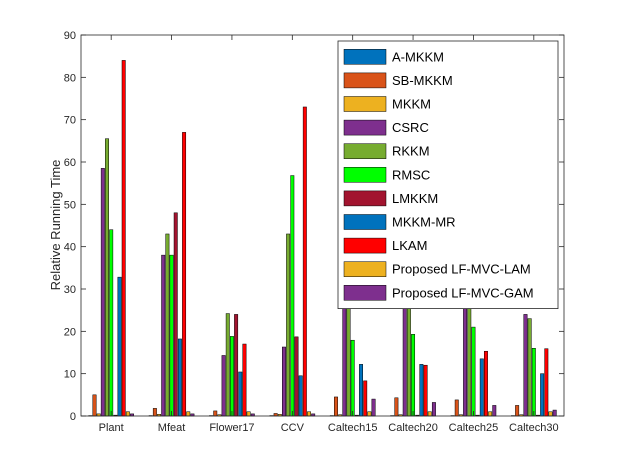 The image size is (623, 467). Describe the element at coordinates (172, 428) in the screenshot. I see `x-tick-label: Mfeat` at that location.